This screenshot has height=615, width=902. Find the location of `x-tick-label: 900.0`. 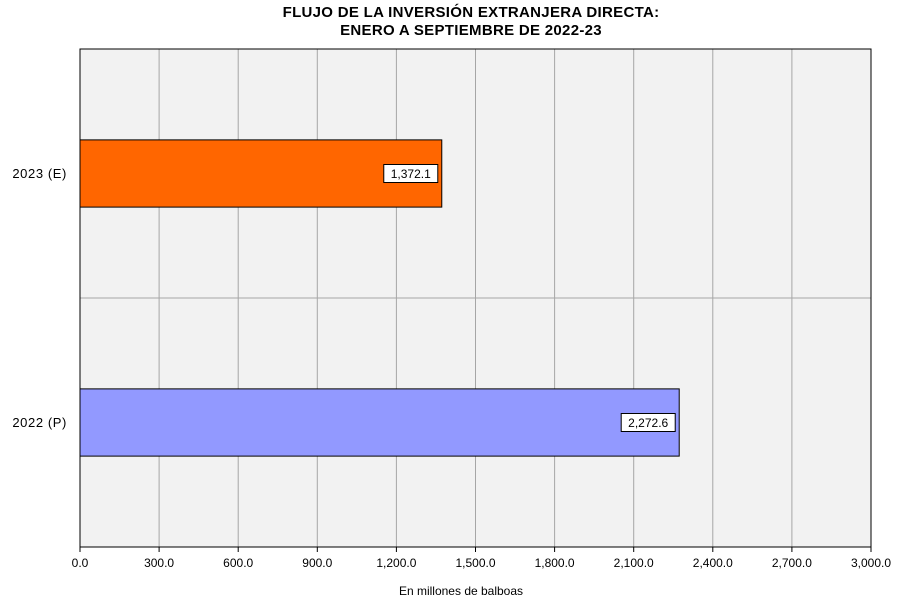

x-tick-label: 900.0 is located at coordinates (317, 563).